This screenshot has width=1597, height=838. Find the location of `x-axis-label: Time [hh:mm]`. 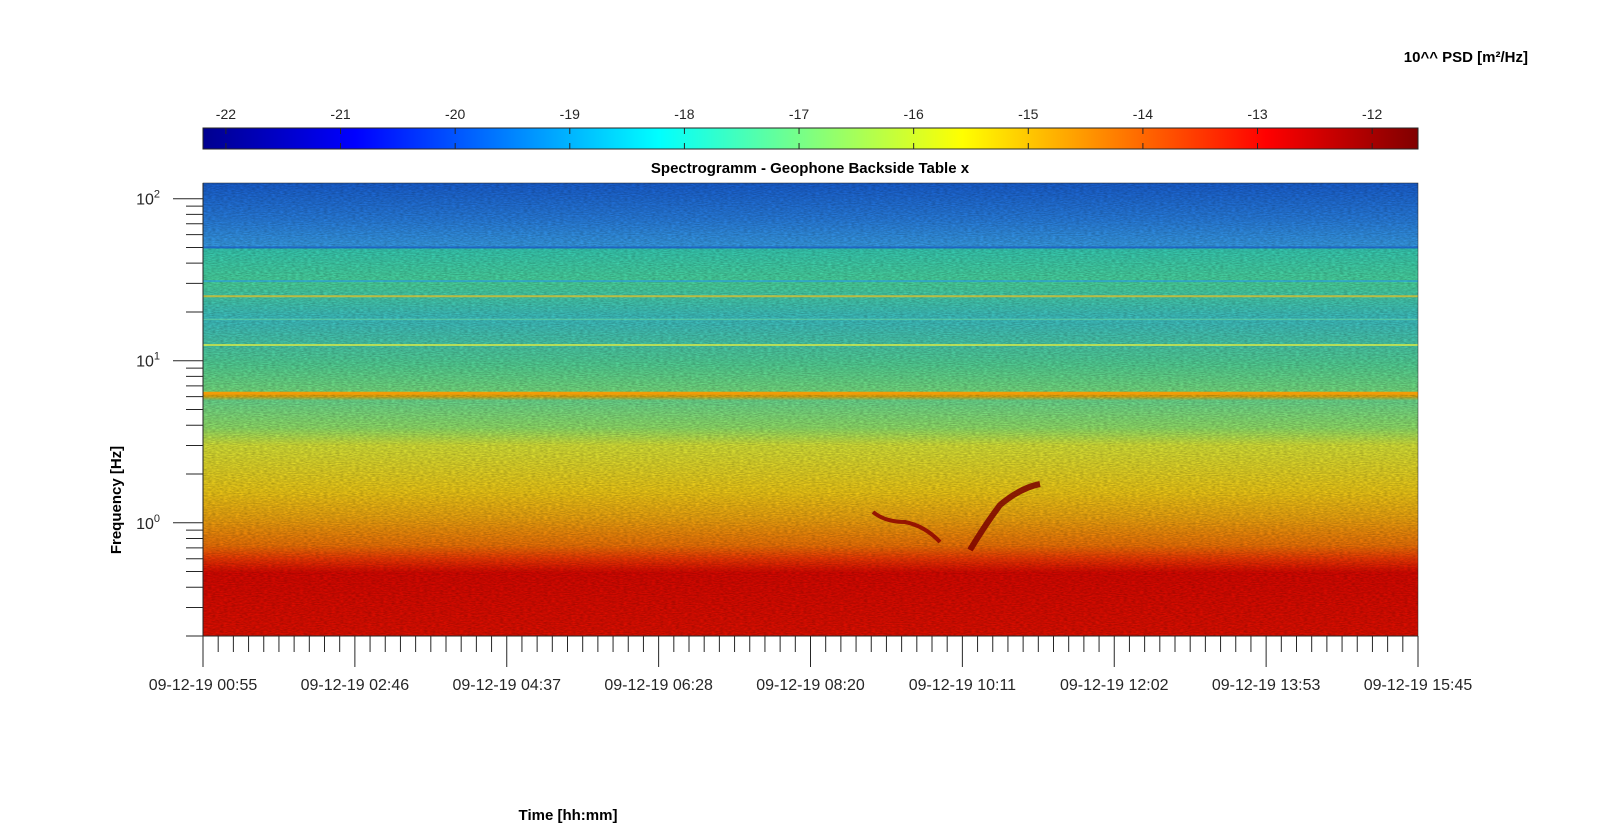

x-axis-label: Time [hh:mm] is located at coordinates (568, 815).